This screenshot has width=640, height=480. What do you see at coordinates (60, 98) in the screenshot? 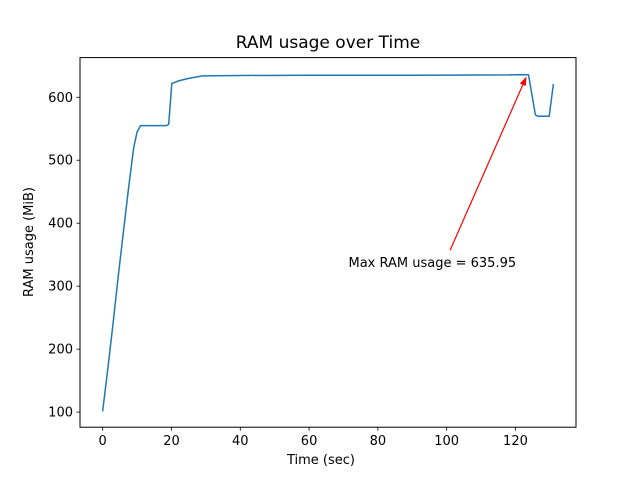
I see `y-tick-label: 600` at bounding box center [60, 98].